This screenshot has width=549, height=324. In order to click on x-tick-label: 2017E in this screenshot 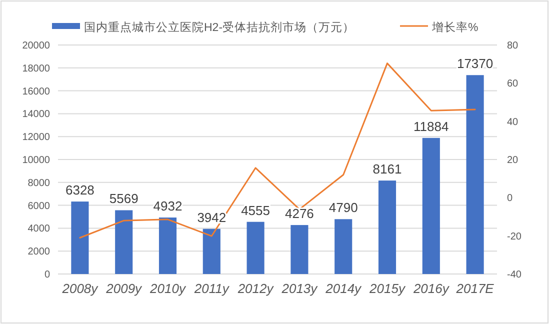, I will do `click(474, 288)`.